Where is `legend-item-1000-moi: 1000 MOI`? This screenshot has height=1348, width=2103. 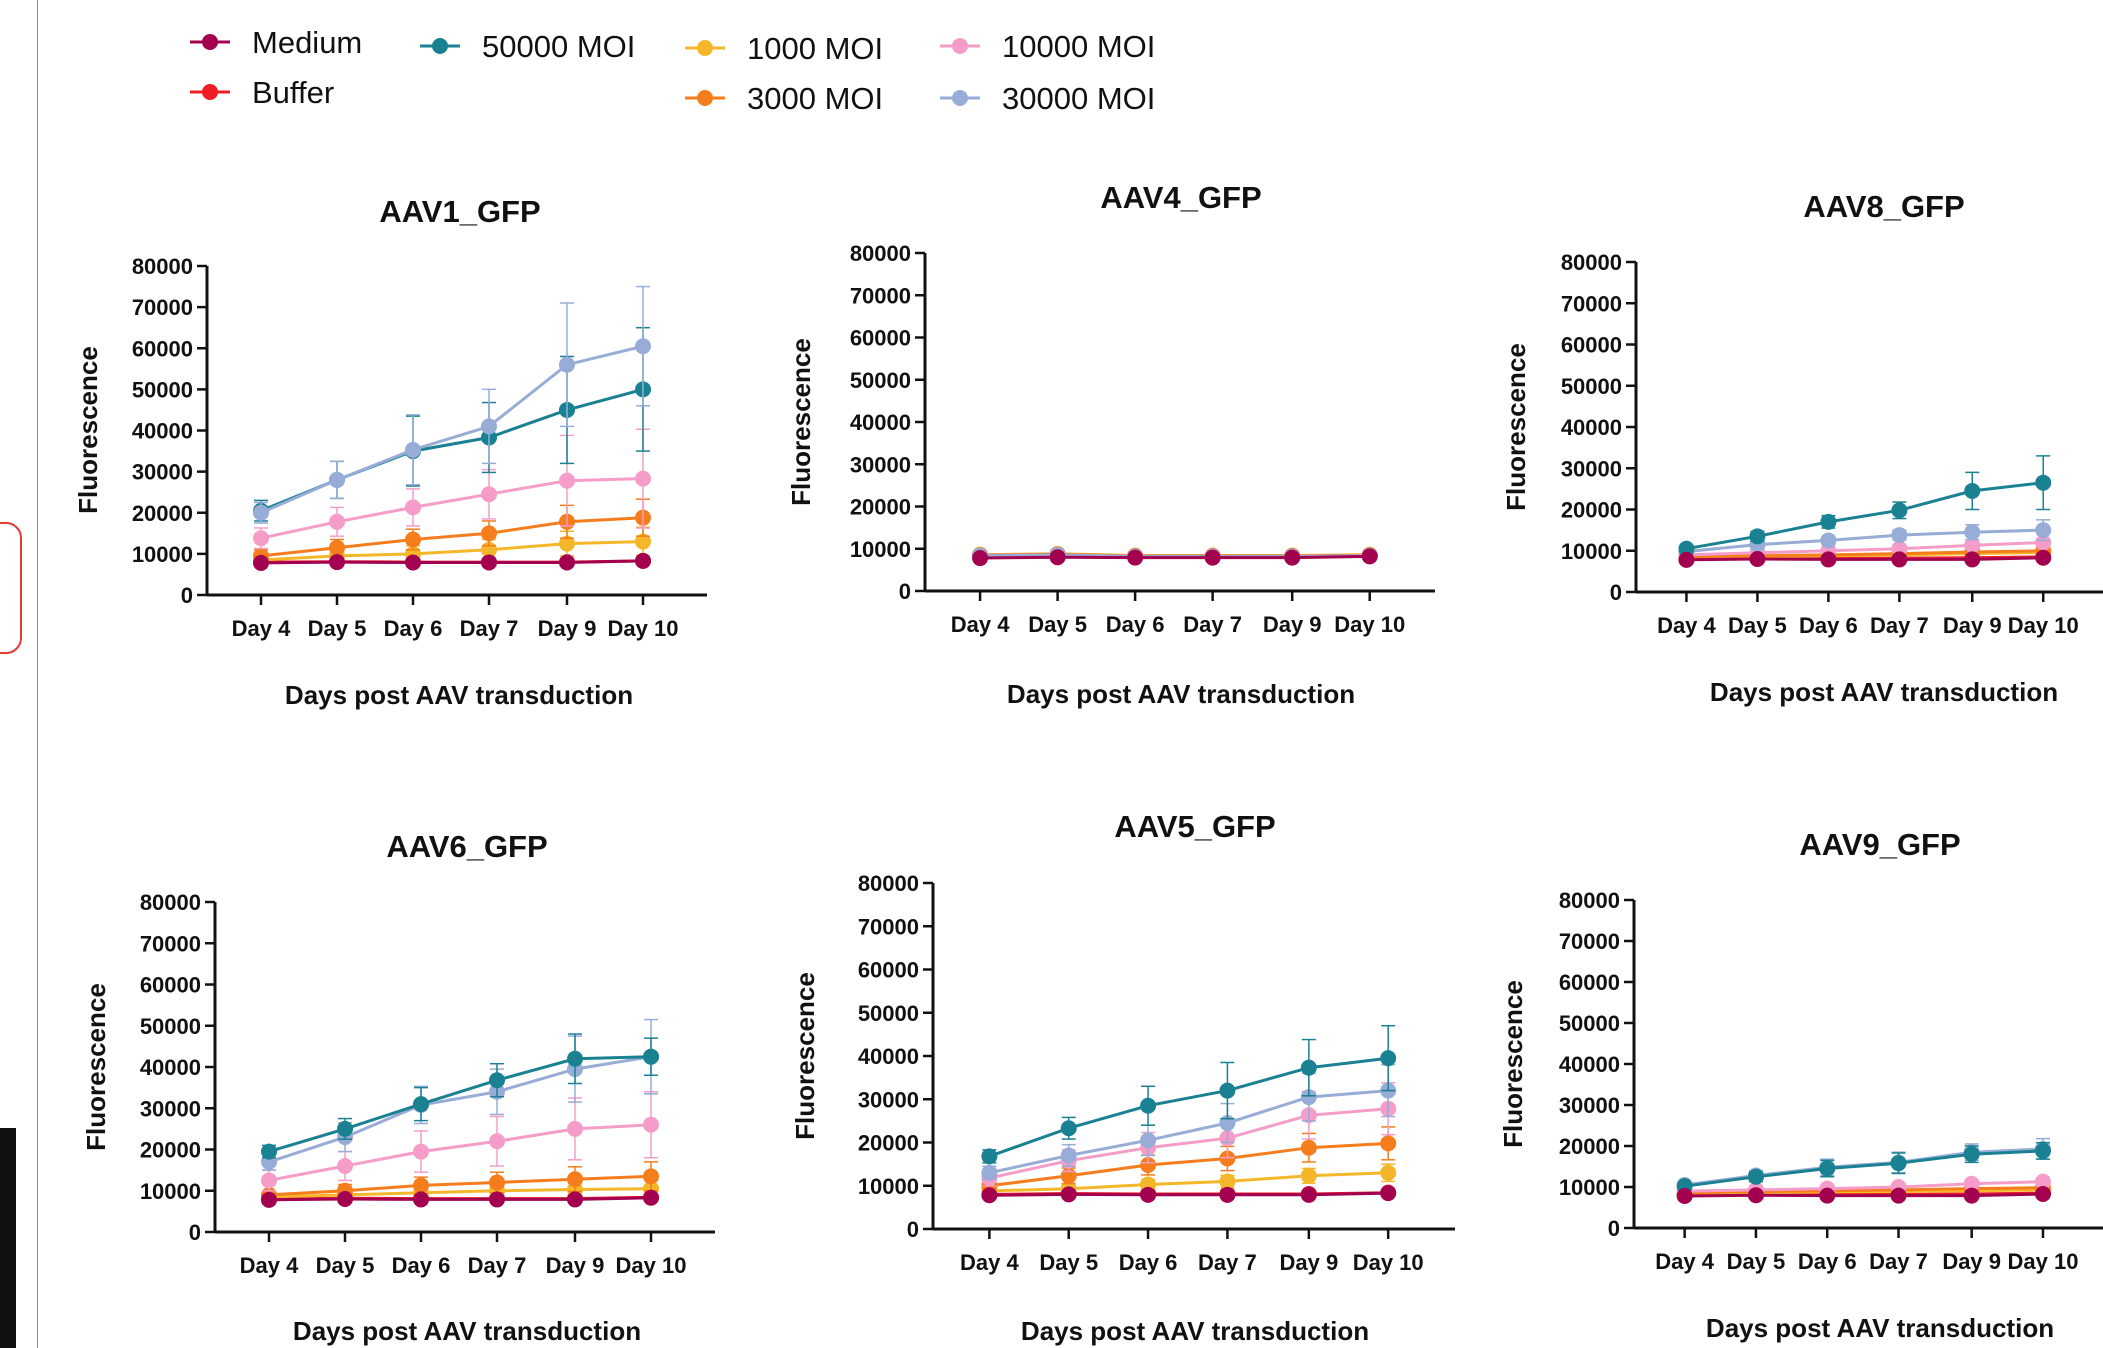
legend-item-1000-moi: 1000 MOI is located at coordinates (784, 48).